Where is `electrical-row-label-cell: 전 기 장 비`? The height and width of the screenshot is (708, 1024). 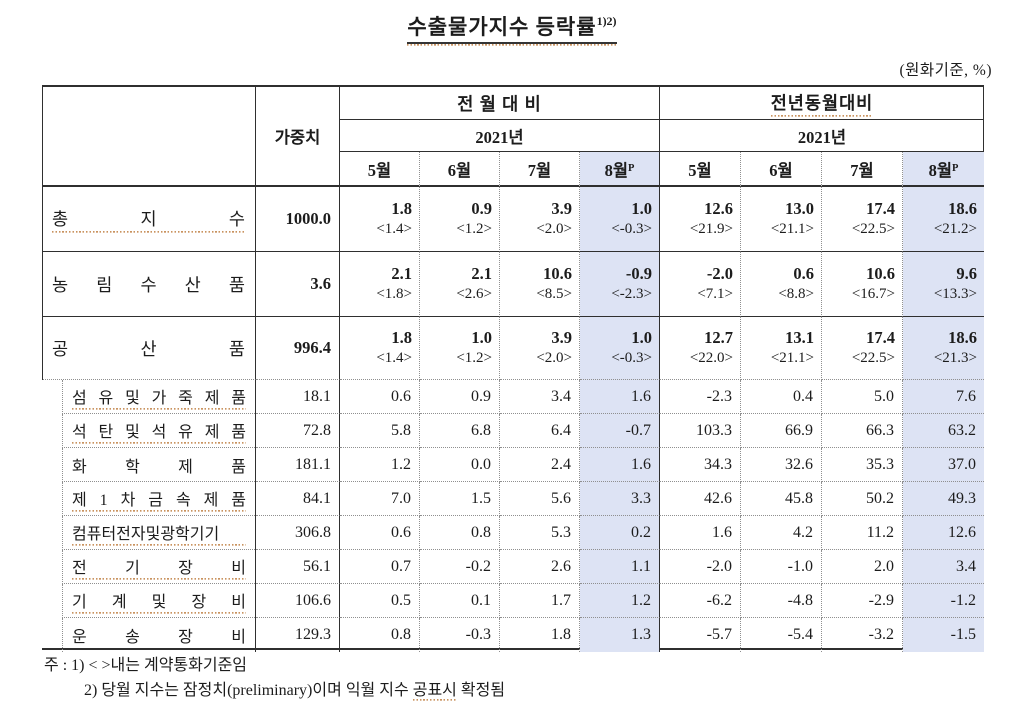
electrical-row-label-cell: 전 기 장 비 is located at coordinates (149, 567).